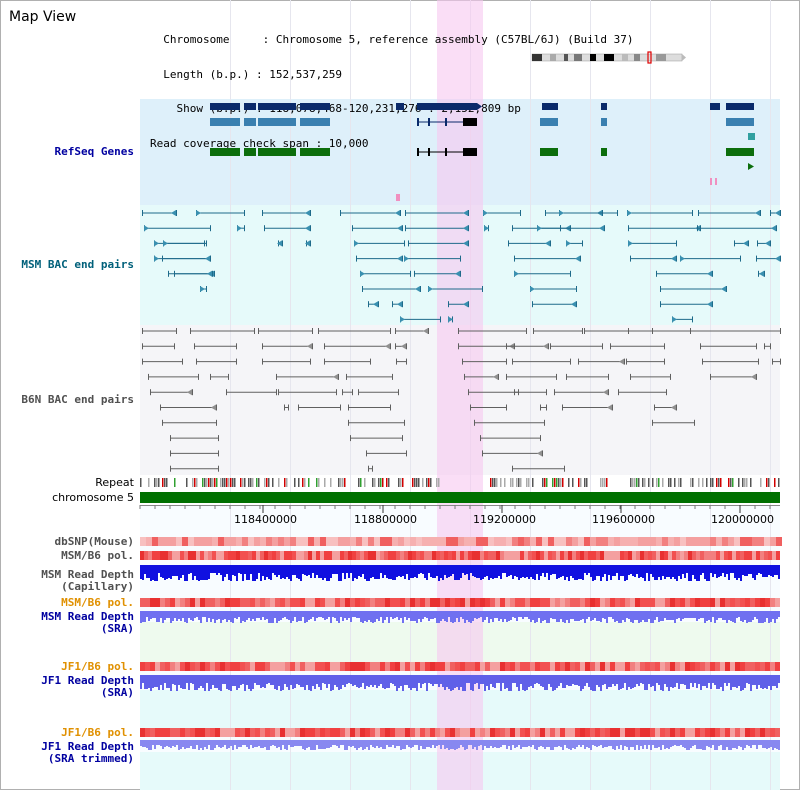 The width and height of the screenshot is (800, 790). Describe the element at coordinates (94, 151) in the screenshot. I see `track-label-refseq: RefSeq Genes` at that location.